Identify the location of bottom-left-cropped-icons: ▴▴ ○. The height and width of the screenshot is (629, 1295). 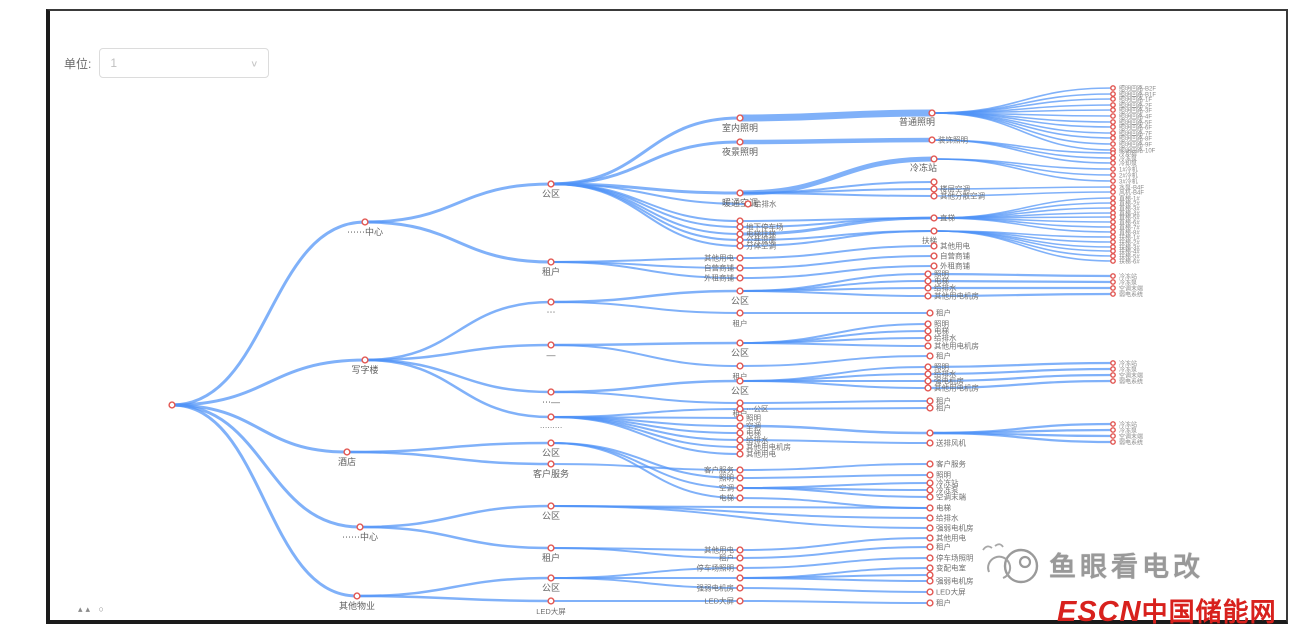
(92, 609).